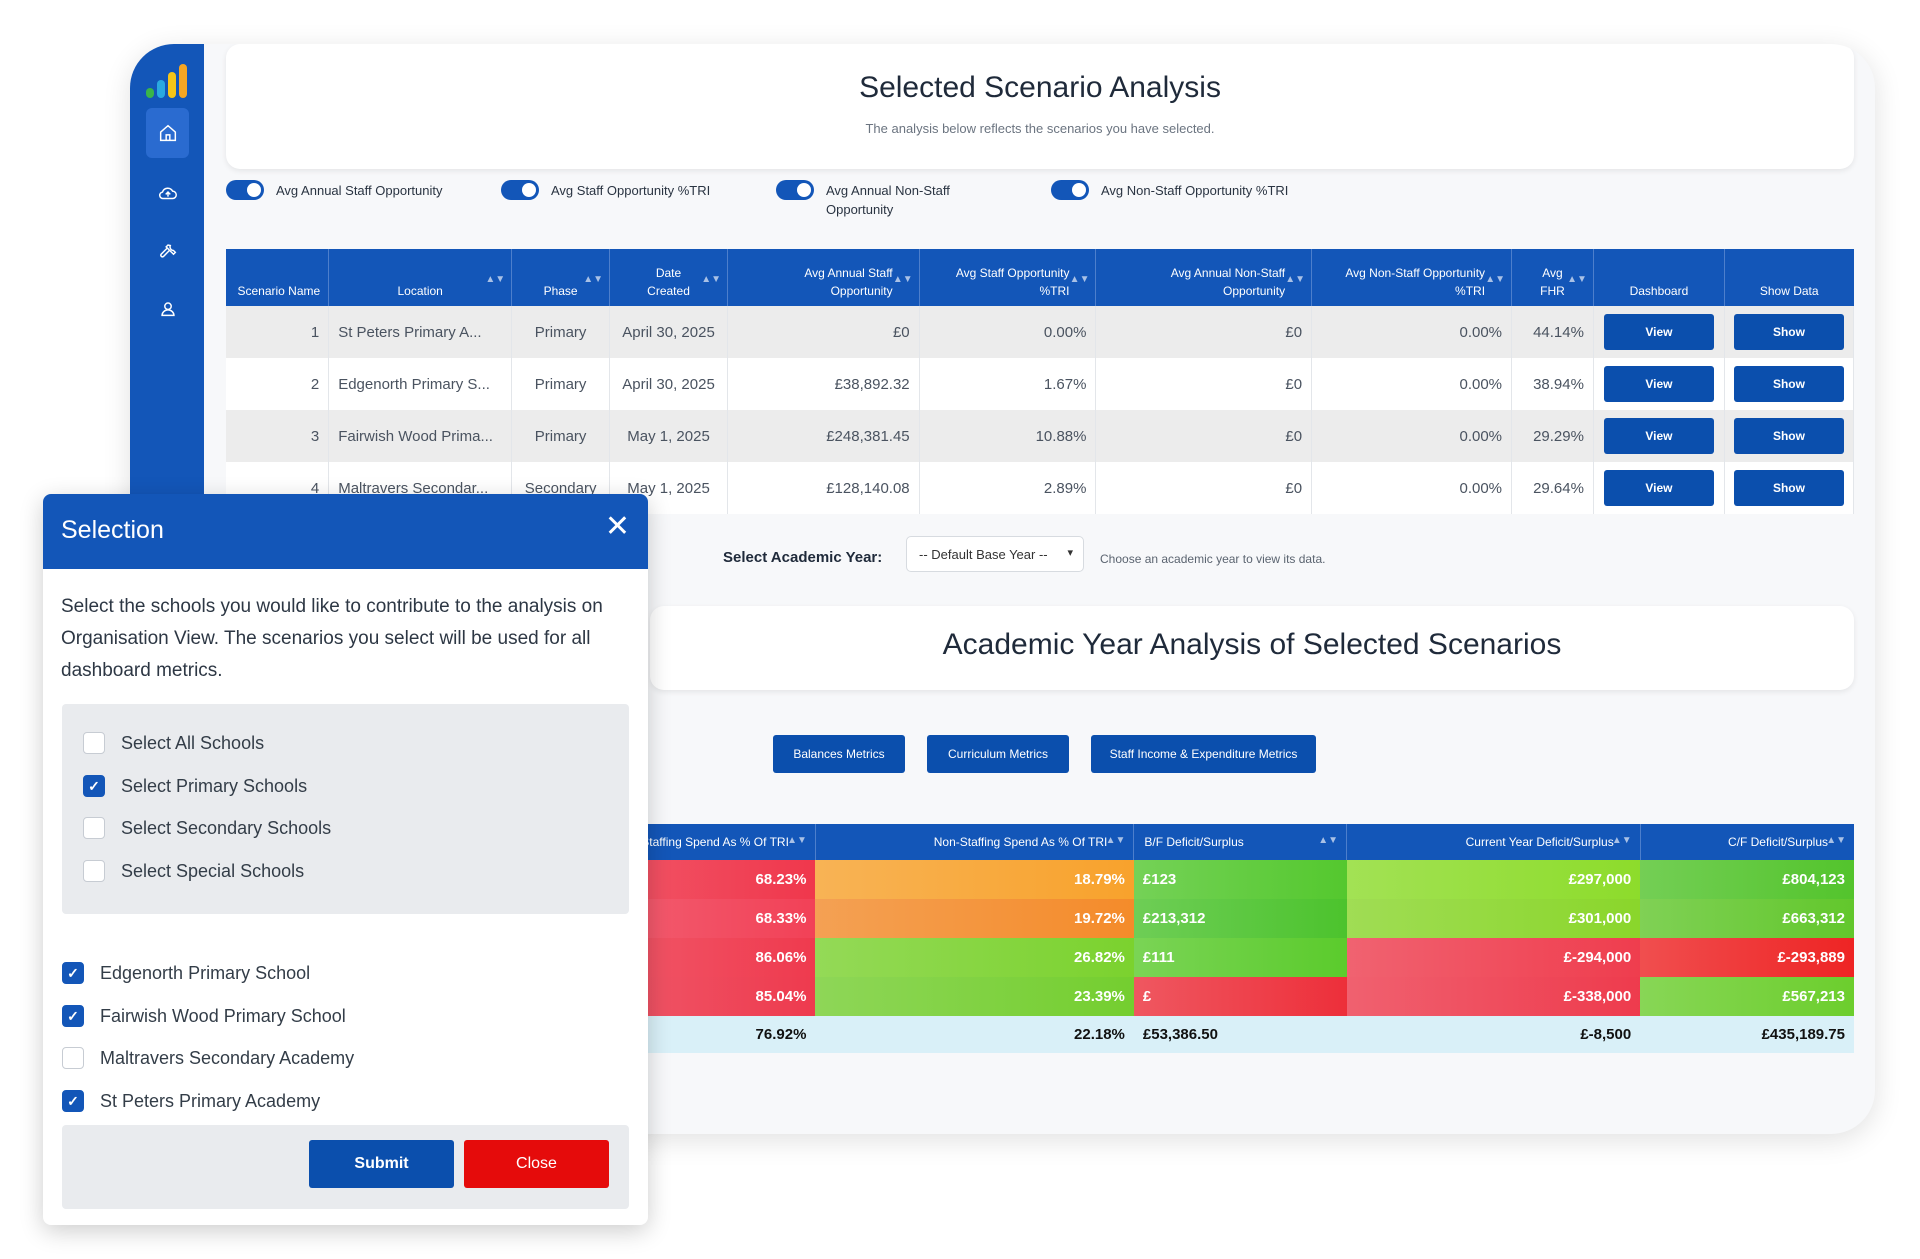 This screenshot has height=1259, width=1920. I want to click on sidebar-item-profile, so click(167, 309).